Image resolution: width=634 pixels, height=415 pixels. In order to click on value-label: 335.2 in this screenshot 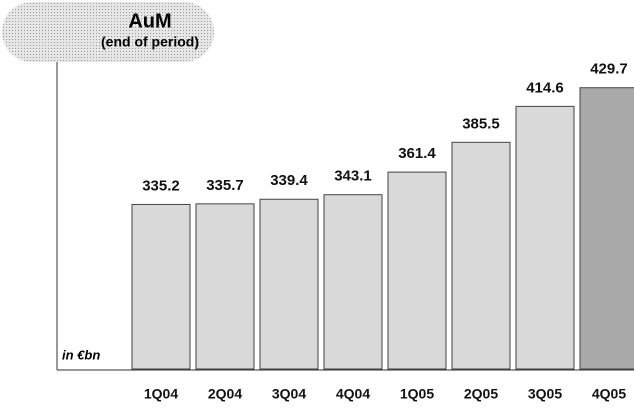, I will do `click(161, 185)`.